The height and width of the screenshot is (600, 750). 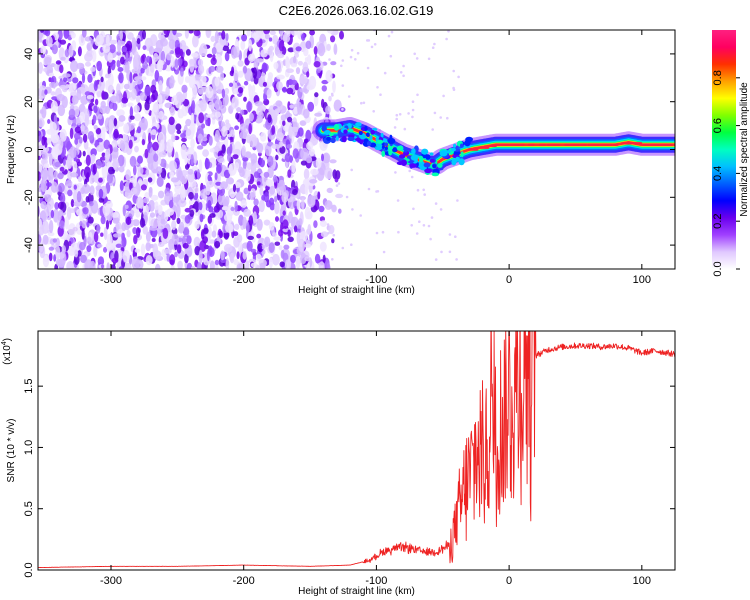 What do you see at coordinates (244, 280) in the screenshot?
I see `x-tick-label: -200` at bounding box center [244, 280].